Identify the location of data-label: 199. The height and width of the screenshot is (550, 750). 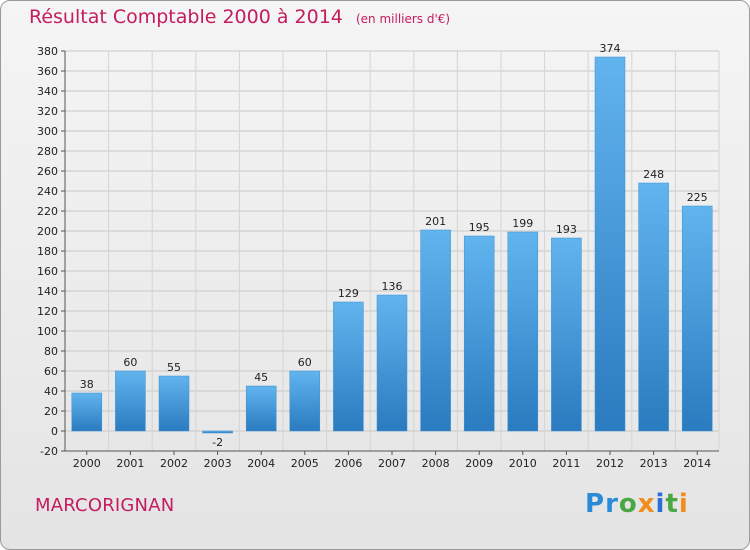
(522, 223).